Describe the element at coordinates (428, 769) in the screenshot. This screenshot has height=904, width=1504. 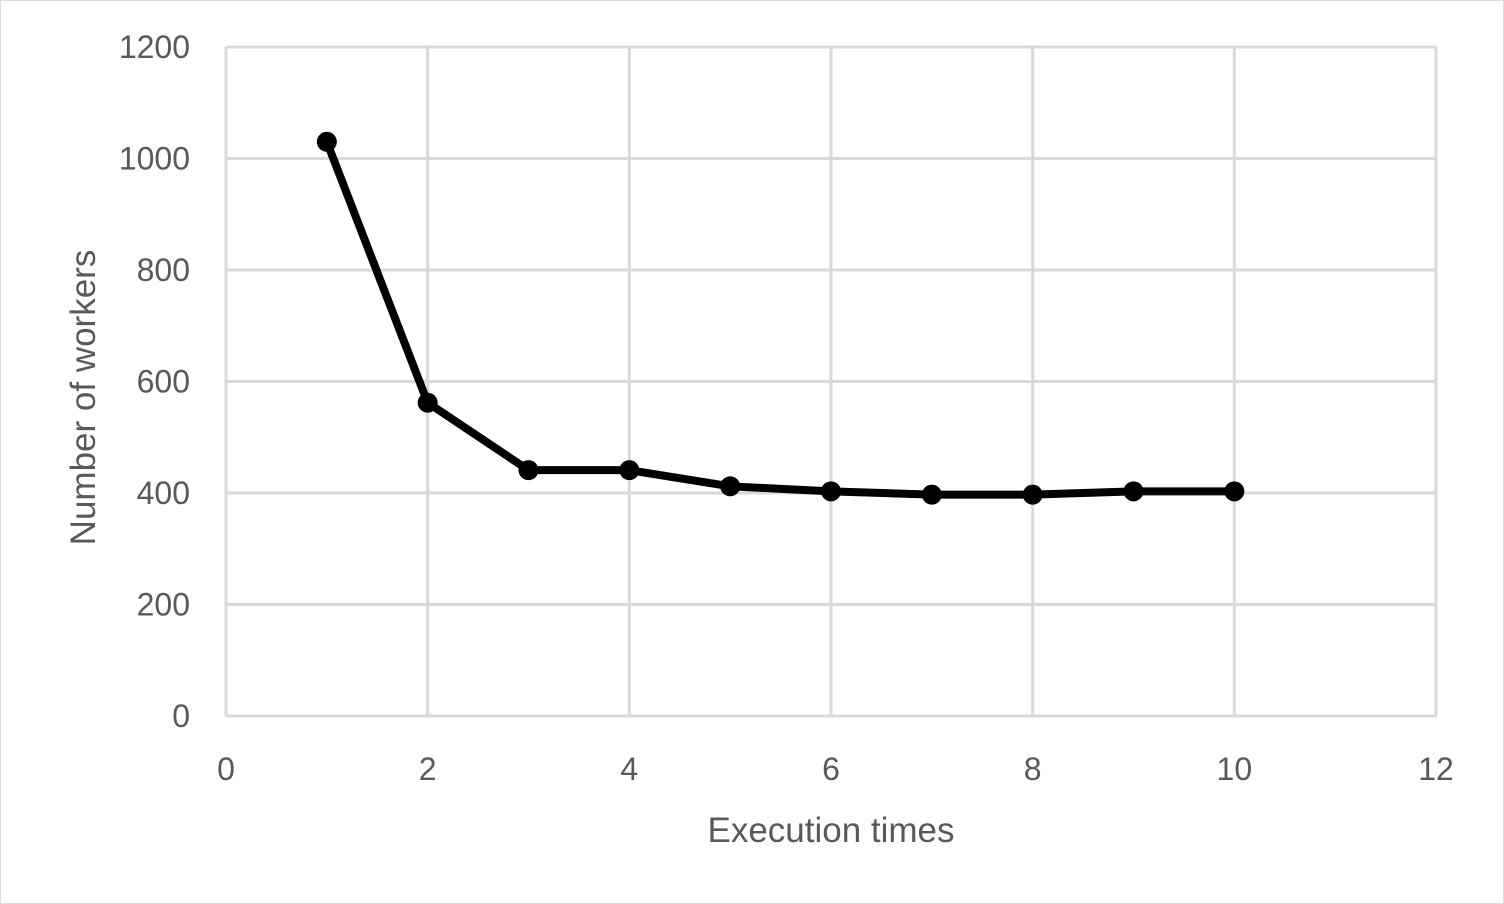
I see `x-tick-label: 2` at that location.